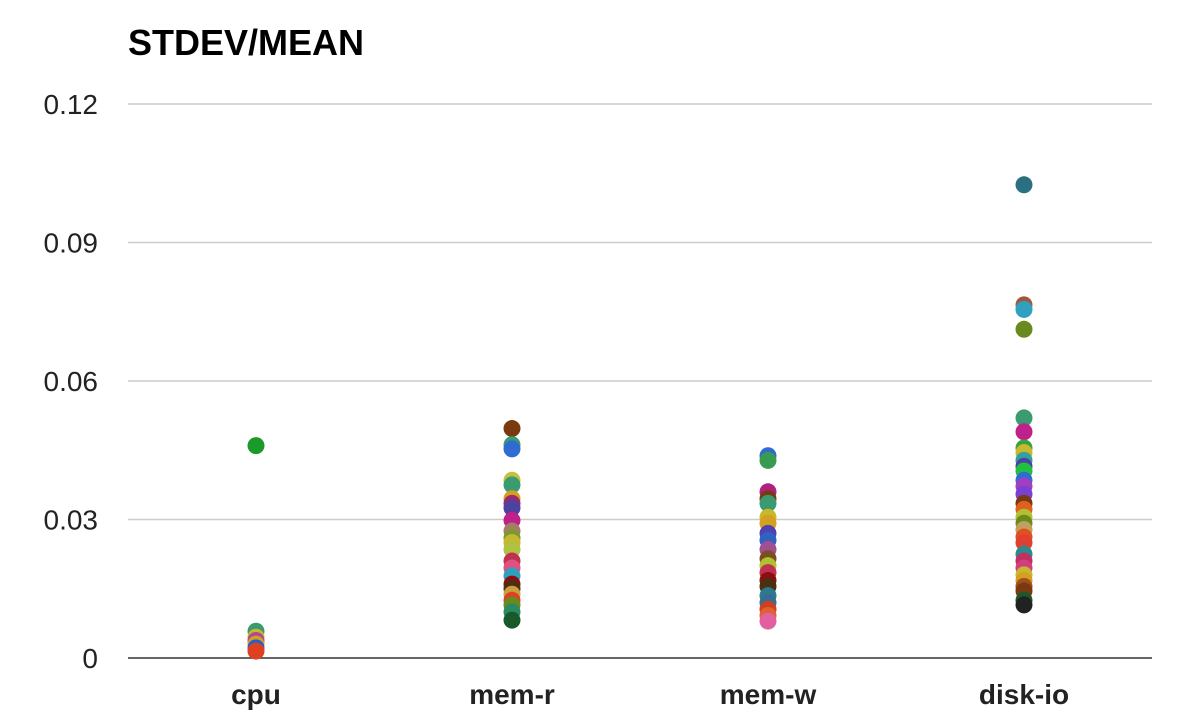  Describe the element at coordinates (768, 694) in the screenshot. I see `x-tick-label: mem-w` at that location.